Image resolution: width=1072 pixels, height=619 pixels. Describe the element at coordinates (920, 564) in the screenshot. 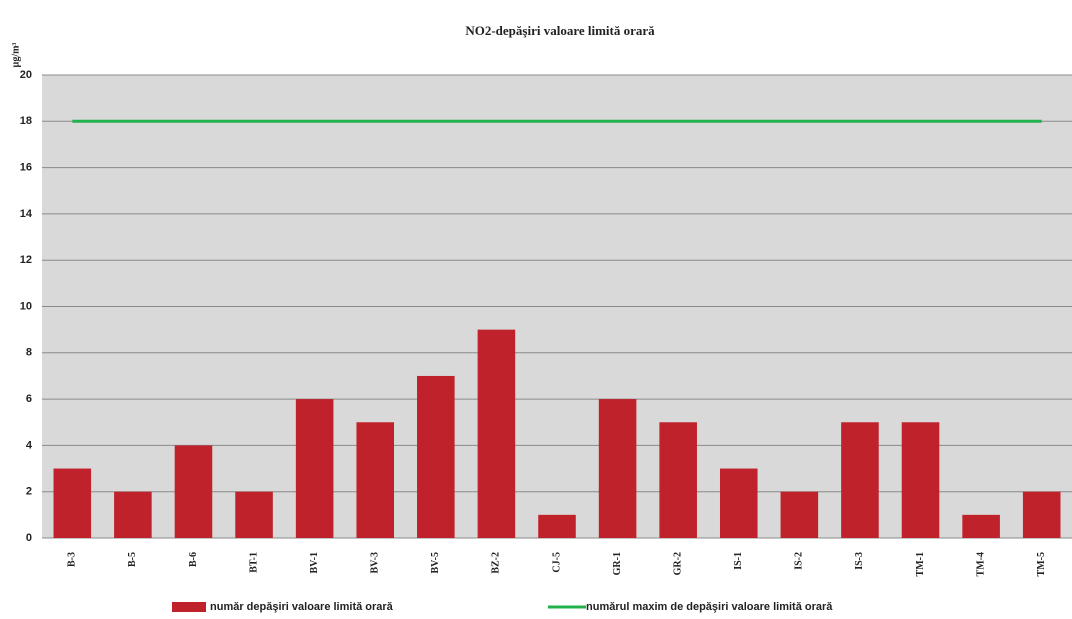

I see `x-tick-label: TM-1` at that location.